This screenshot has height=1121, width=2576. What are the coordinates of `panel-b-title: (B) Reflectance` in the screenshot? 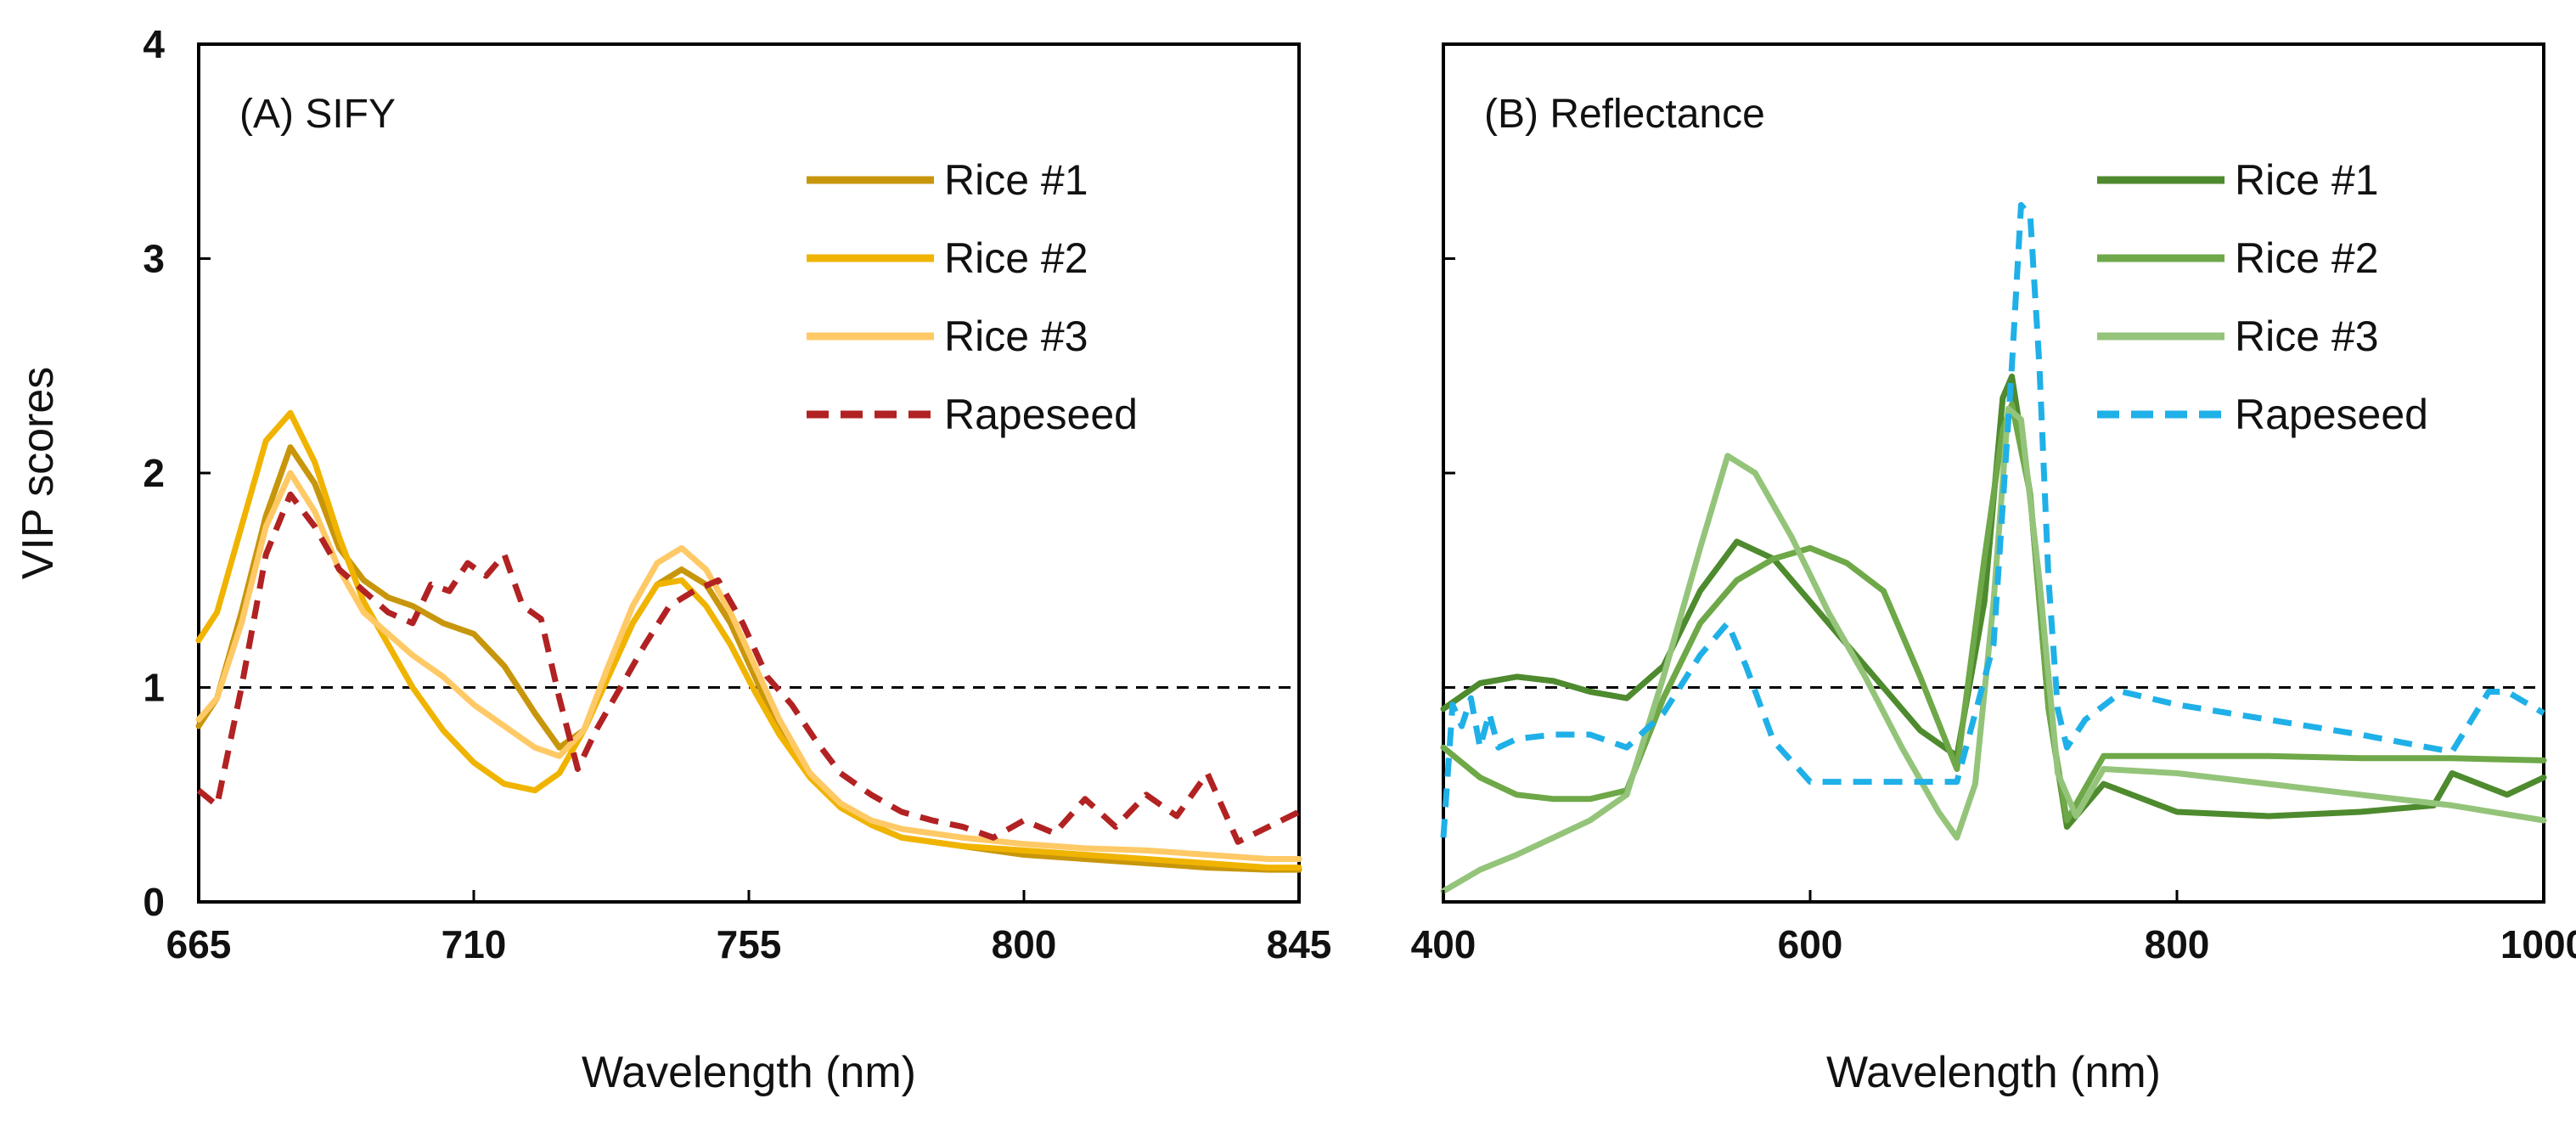 It's located at (1624, 115).